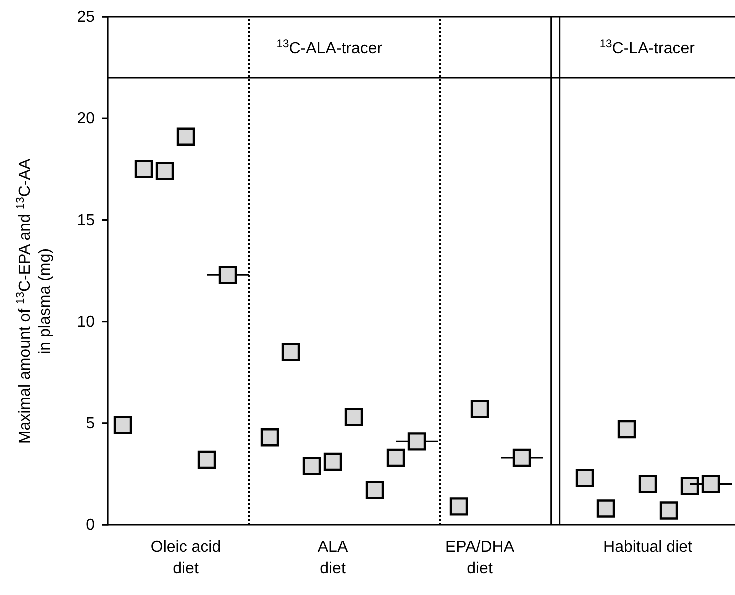  Describe the element at coordinates (480, 558) in the screenshot. I see `x-tick-label: EPA/DHA diet` at that location.